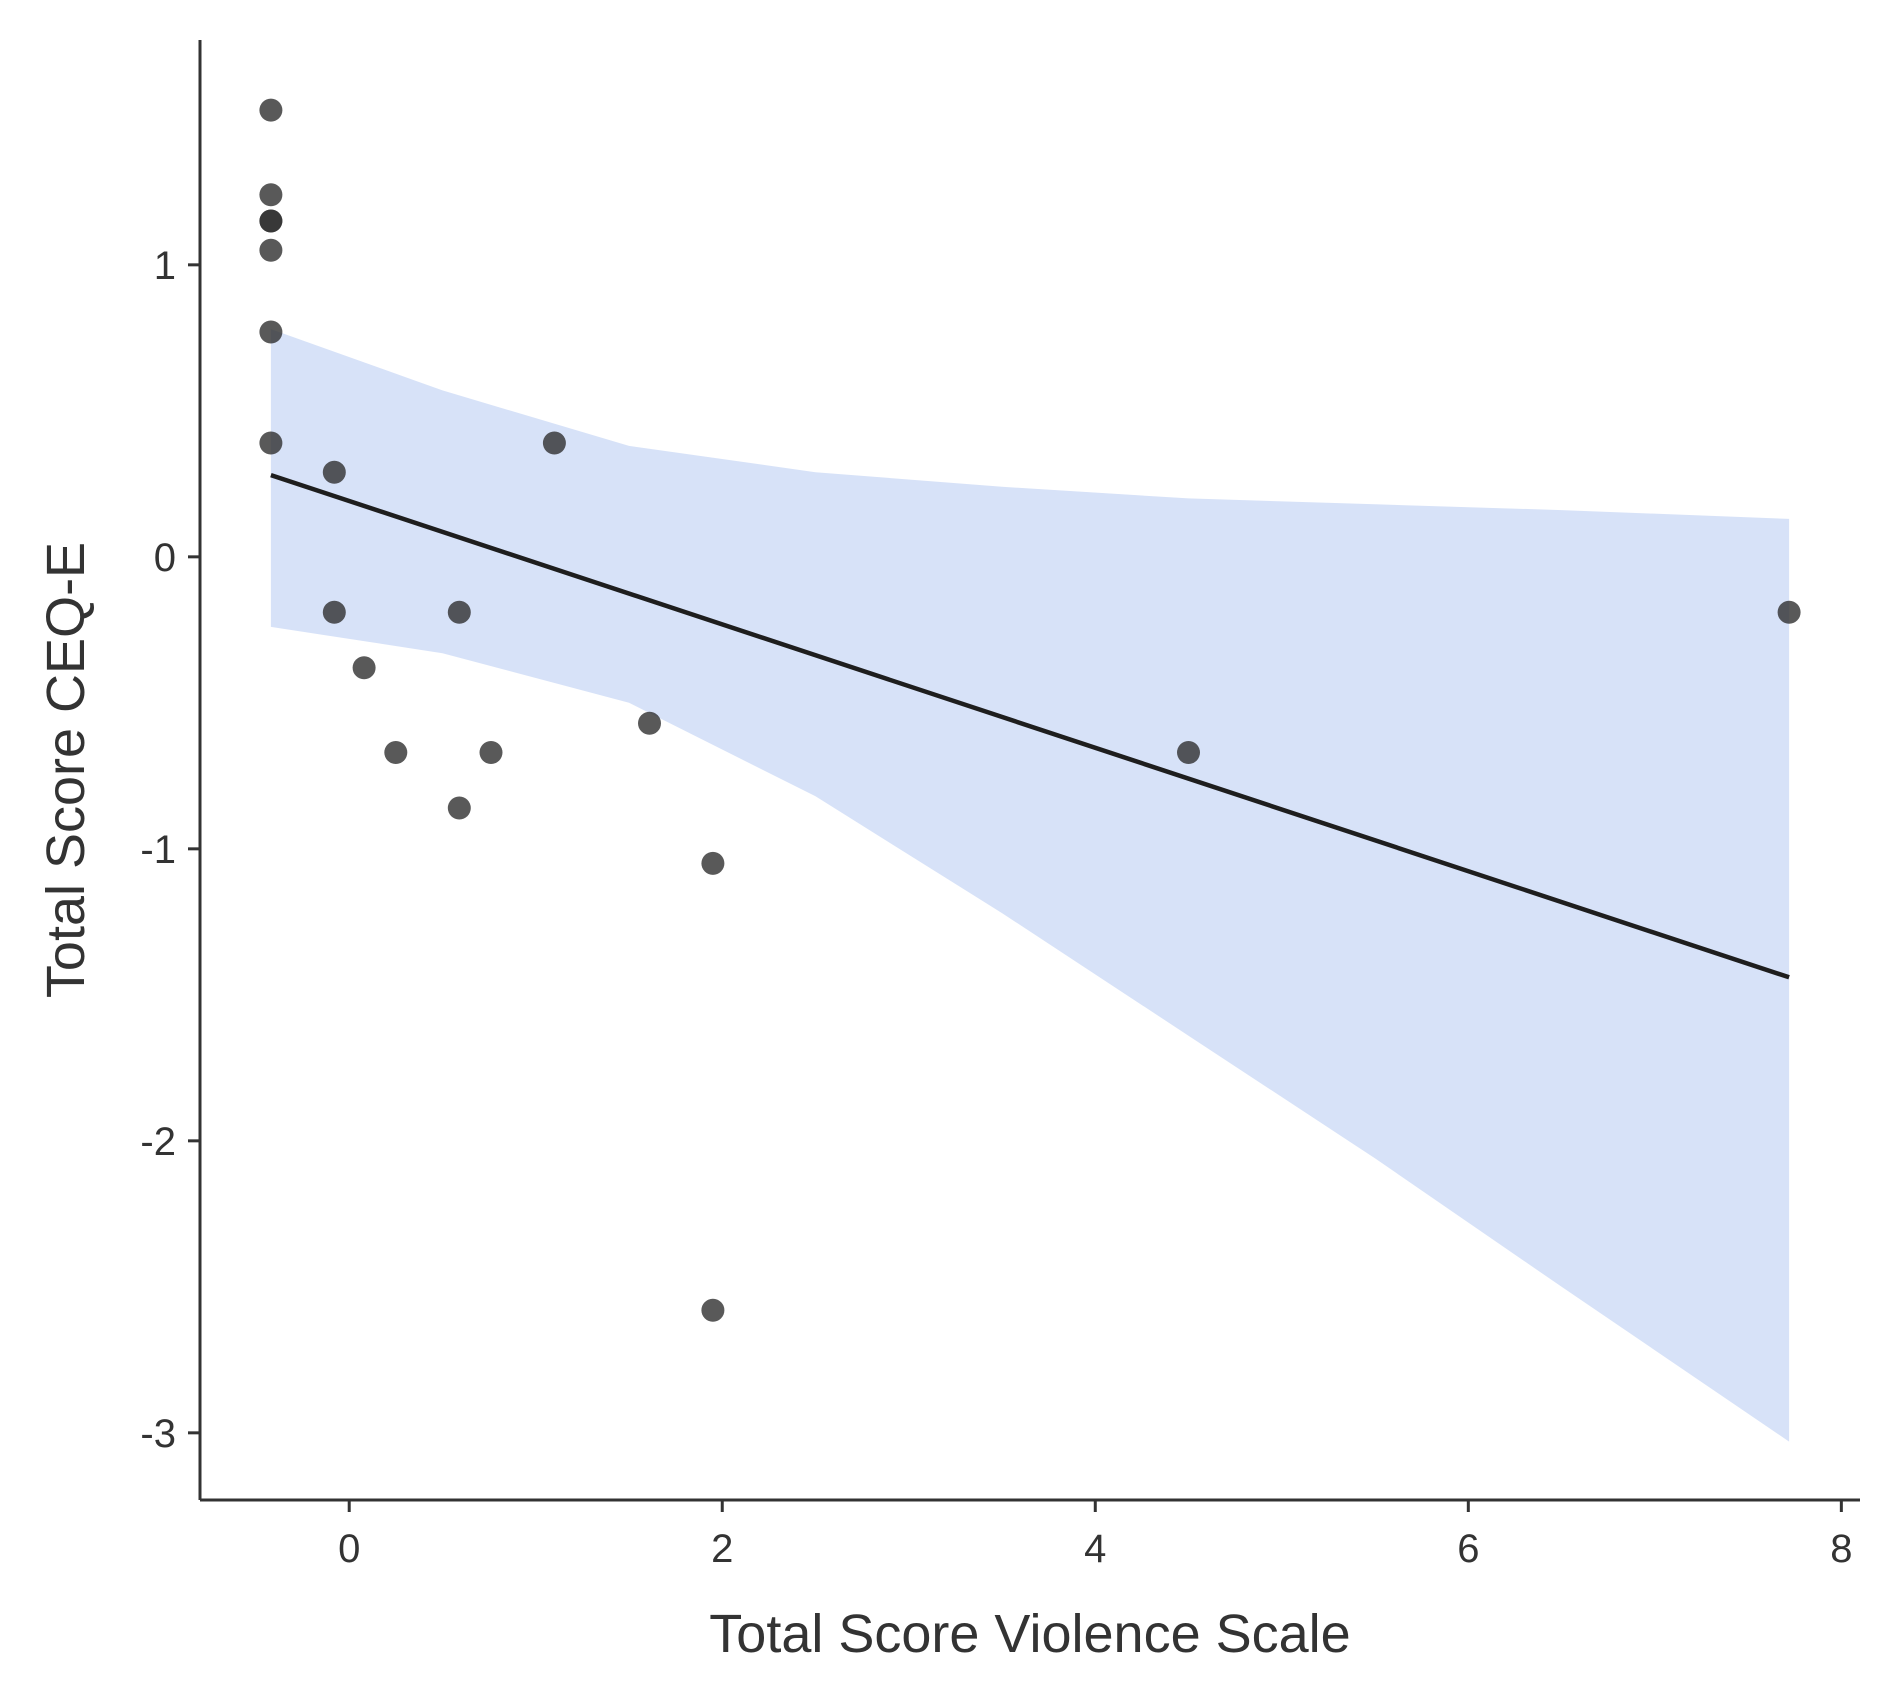  I want to click on y-tick-label: 0, so click(165, 558).